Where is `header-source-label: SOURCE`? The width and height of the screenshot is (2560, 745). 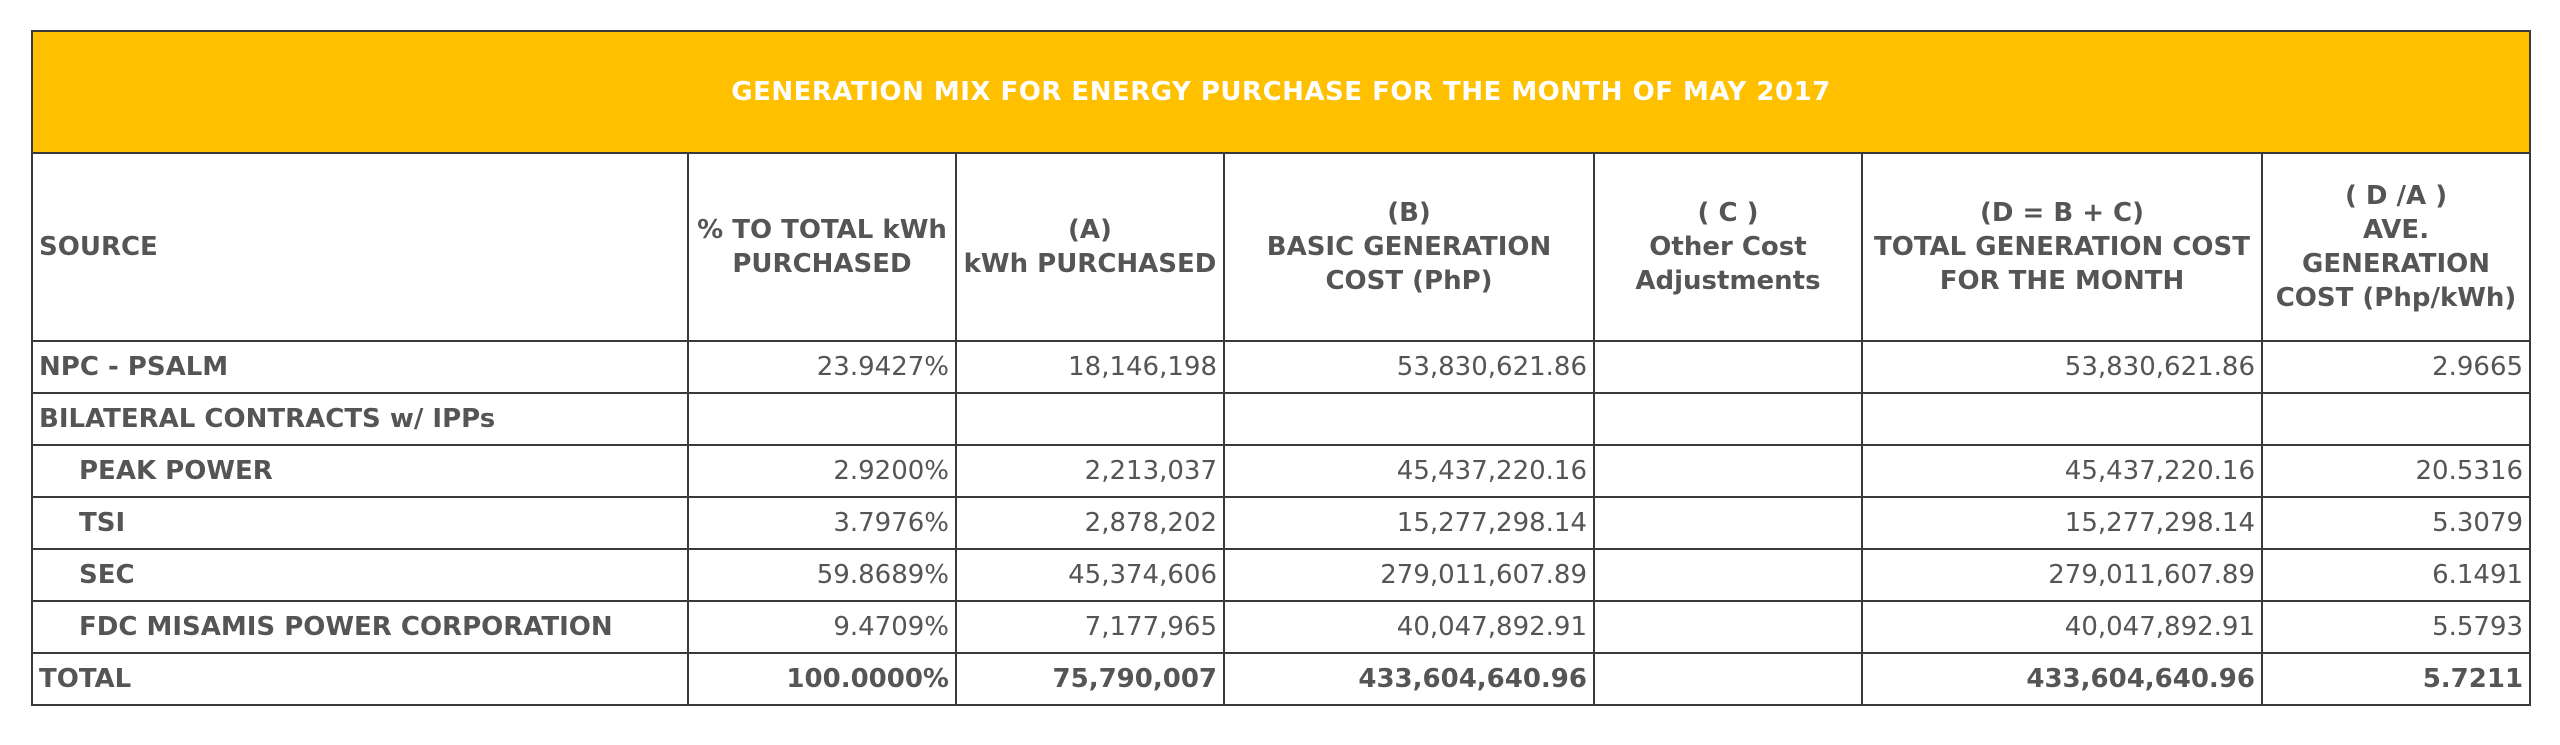 header-source-label: SOURCE is located at coordinates (98, 247).